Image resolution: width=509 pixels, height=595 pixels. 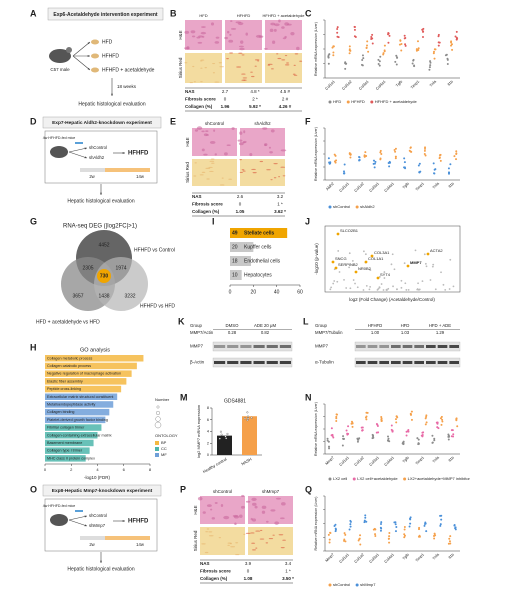 I want to click on go-term: Collagen catabolic process, so click(x=69, y=366).